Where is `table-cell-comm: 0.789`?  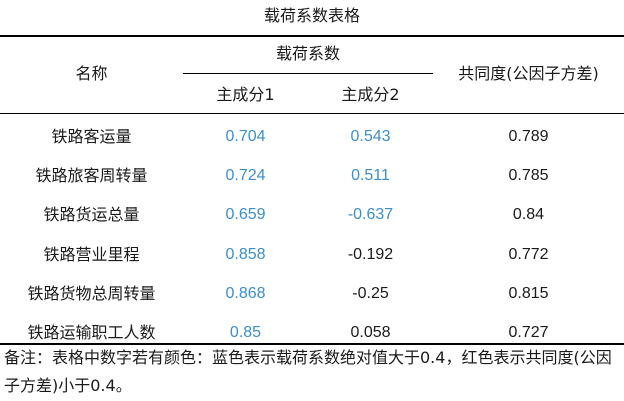 table-cell-comm: 0.789 is located at coordinates (528, 136).